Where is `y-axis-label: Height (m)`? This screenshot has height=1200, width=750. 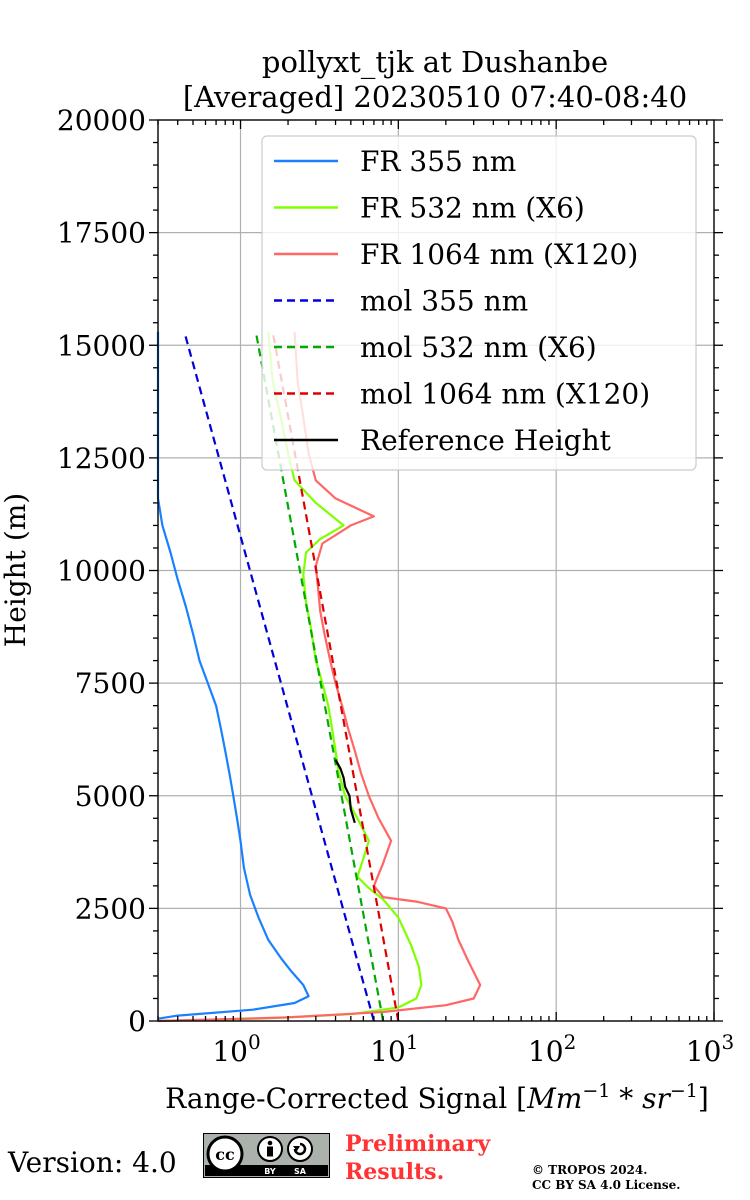
y-axis-label: Height (m) is located at coordinates (16, 570).